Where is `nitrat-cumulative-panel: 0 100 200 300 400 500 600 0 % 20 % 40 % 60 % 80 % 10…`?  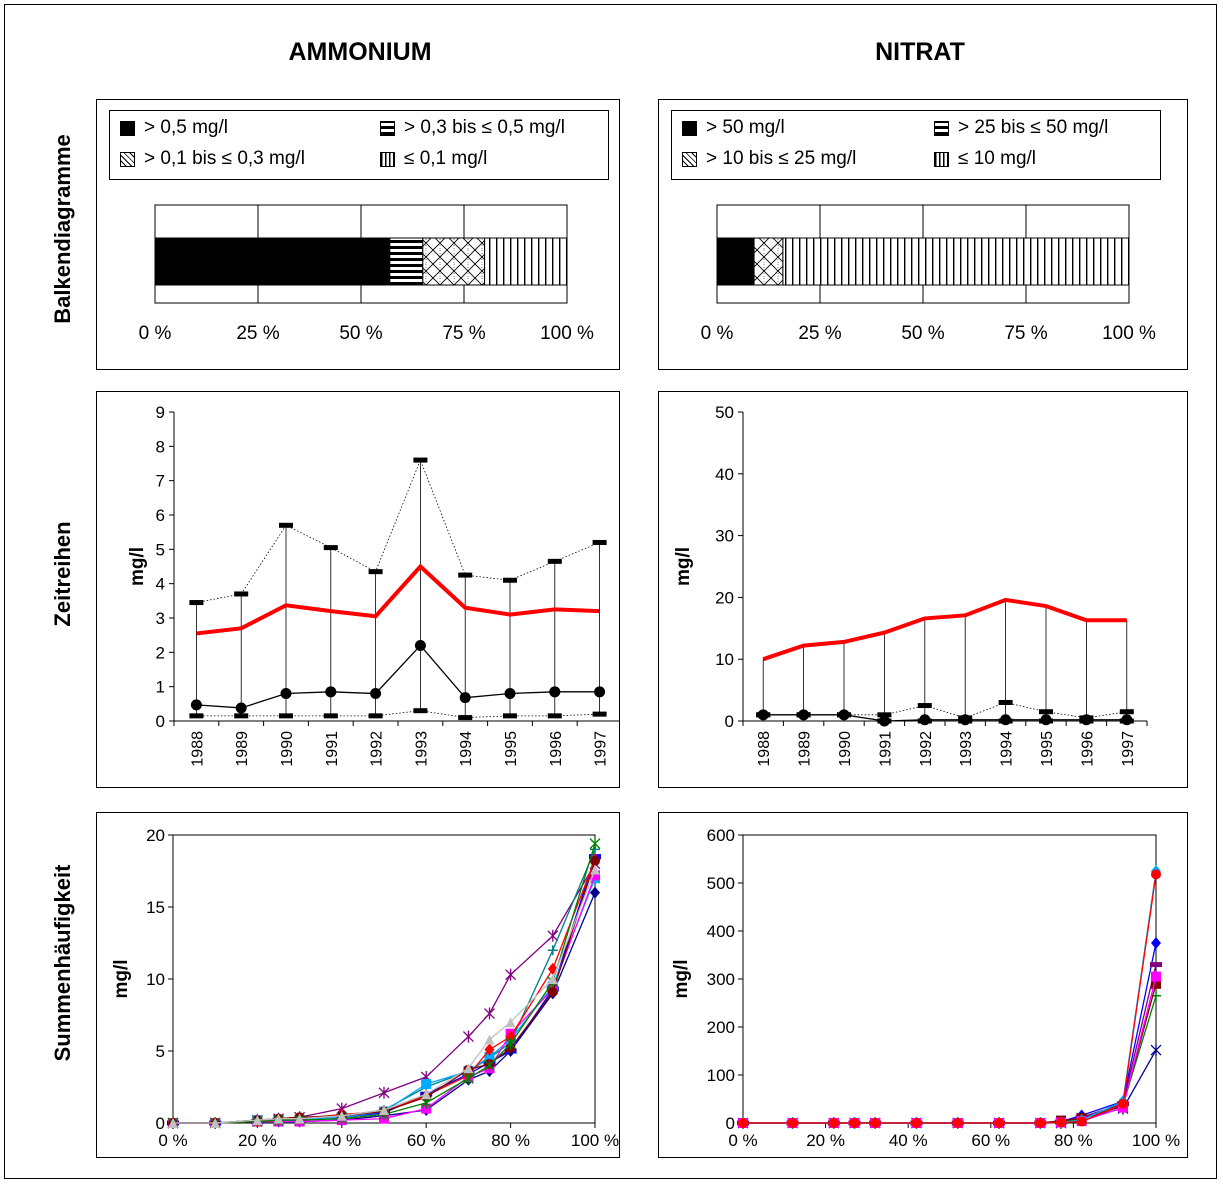
nitrat-cumulative-panel: 0 100 200 300 400 500 600 0 % 20 % 40 % 60 % 80 % 10… is located at coordinates (923, 985).